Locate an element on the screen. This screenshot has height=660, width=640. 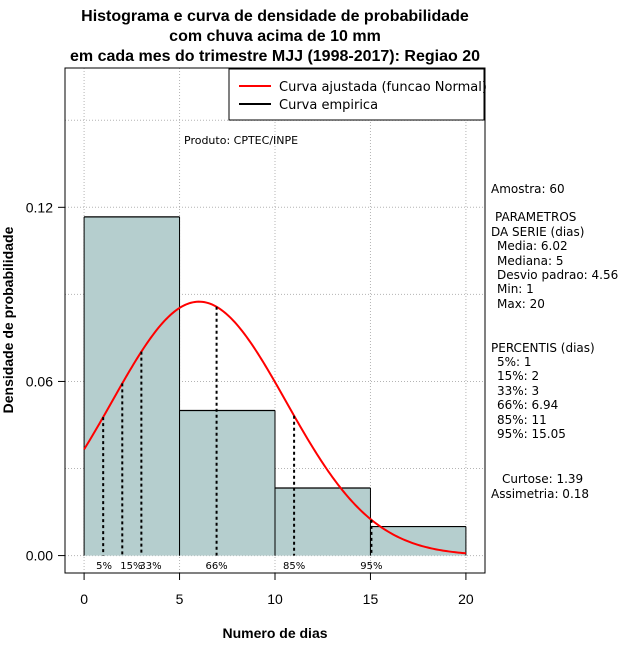
pct-33: 33%: 3 is located at coordinates (518, 391).